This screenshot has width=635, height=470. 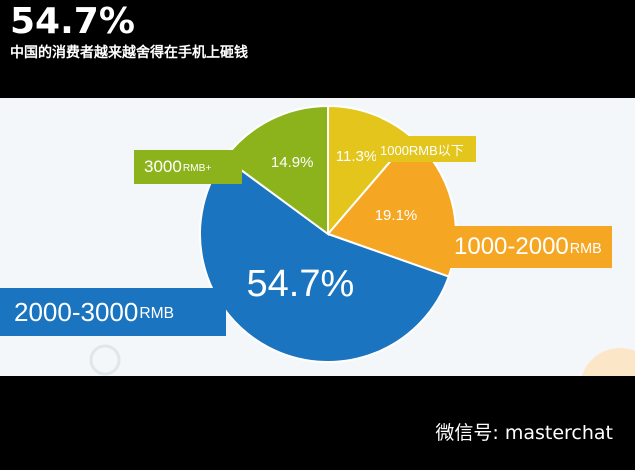 I want to click on slice-value-label-1: 19.1%, so click(x=396, y=215).